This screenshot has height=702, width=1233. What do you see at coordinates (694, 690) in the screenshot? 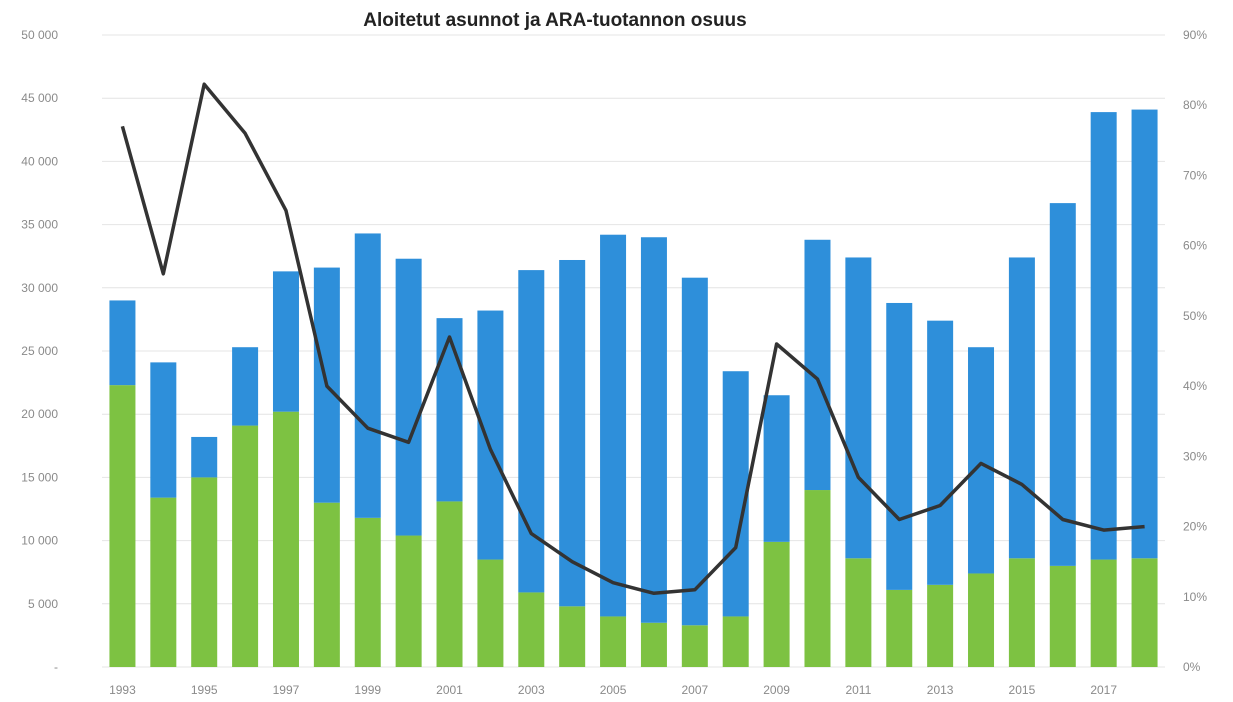
I see `x-axis-tick-label: 2007` at bounding box center [694, 690].